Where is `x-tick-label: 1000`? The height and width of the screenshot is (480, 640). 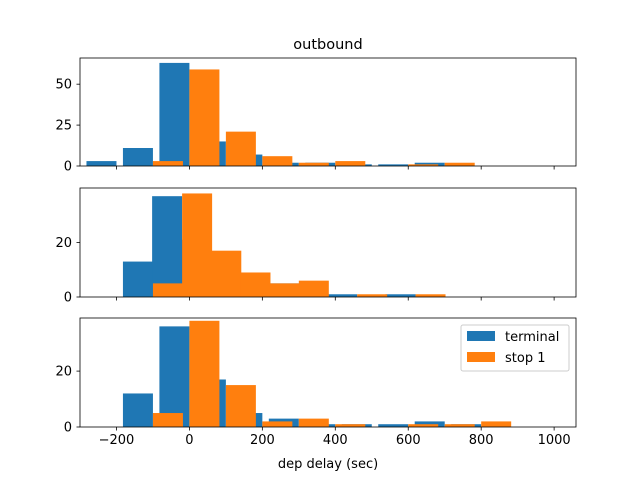
x-tick-label: 1000 is located at coordinates (554, 440).